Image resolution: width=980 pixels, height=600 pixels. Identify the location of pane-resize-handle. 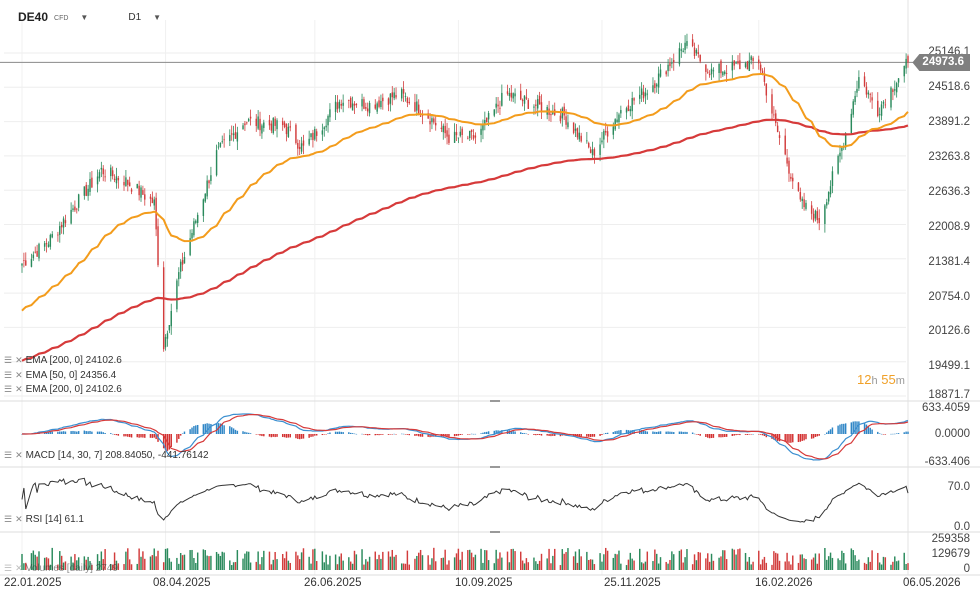
(495, 532).